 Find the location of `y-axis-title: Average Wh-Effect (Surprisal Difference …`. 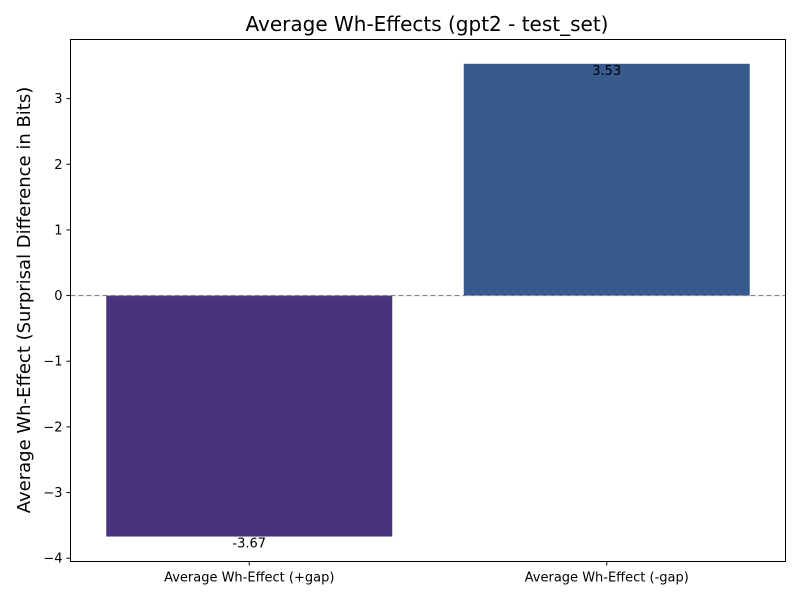

y-axis-title: Average Wh-Effect (Surprisal Difference … is located at coordinates (24, 300).